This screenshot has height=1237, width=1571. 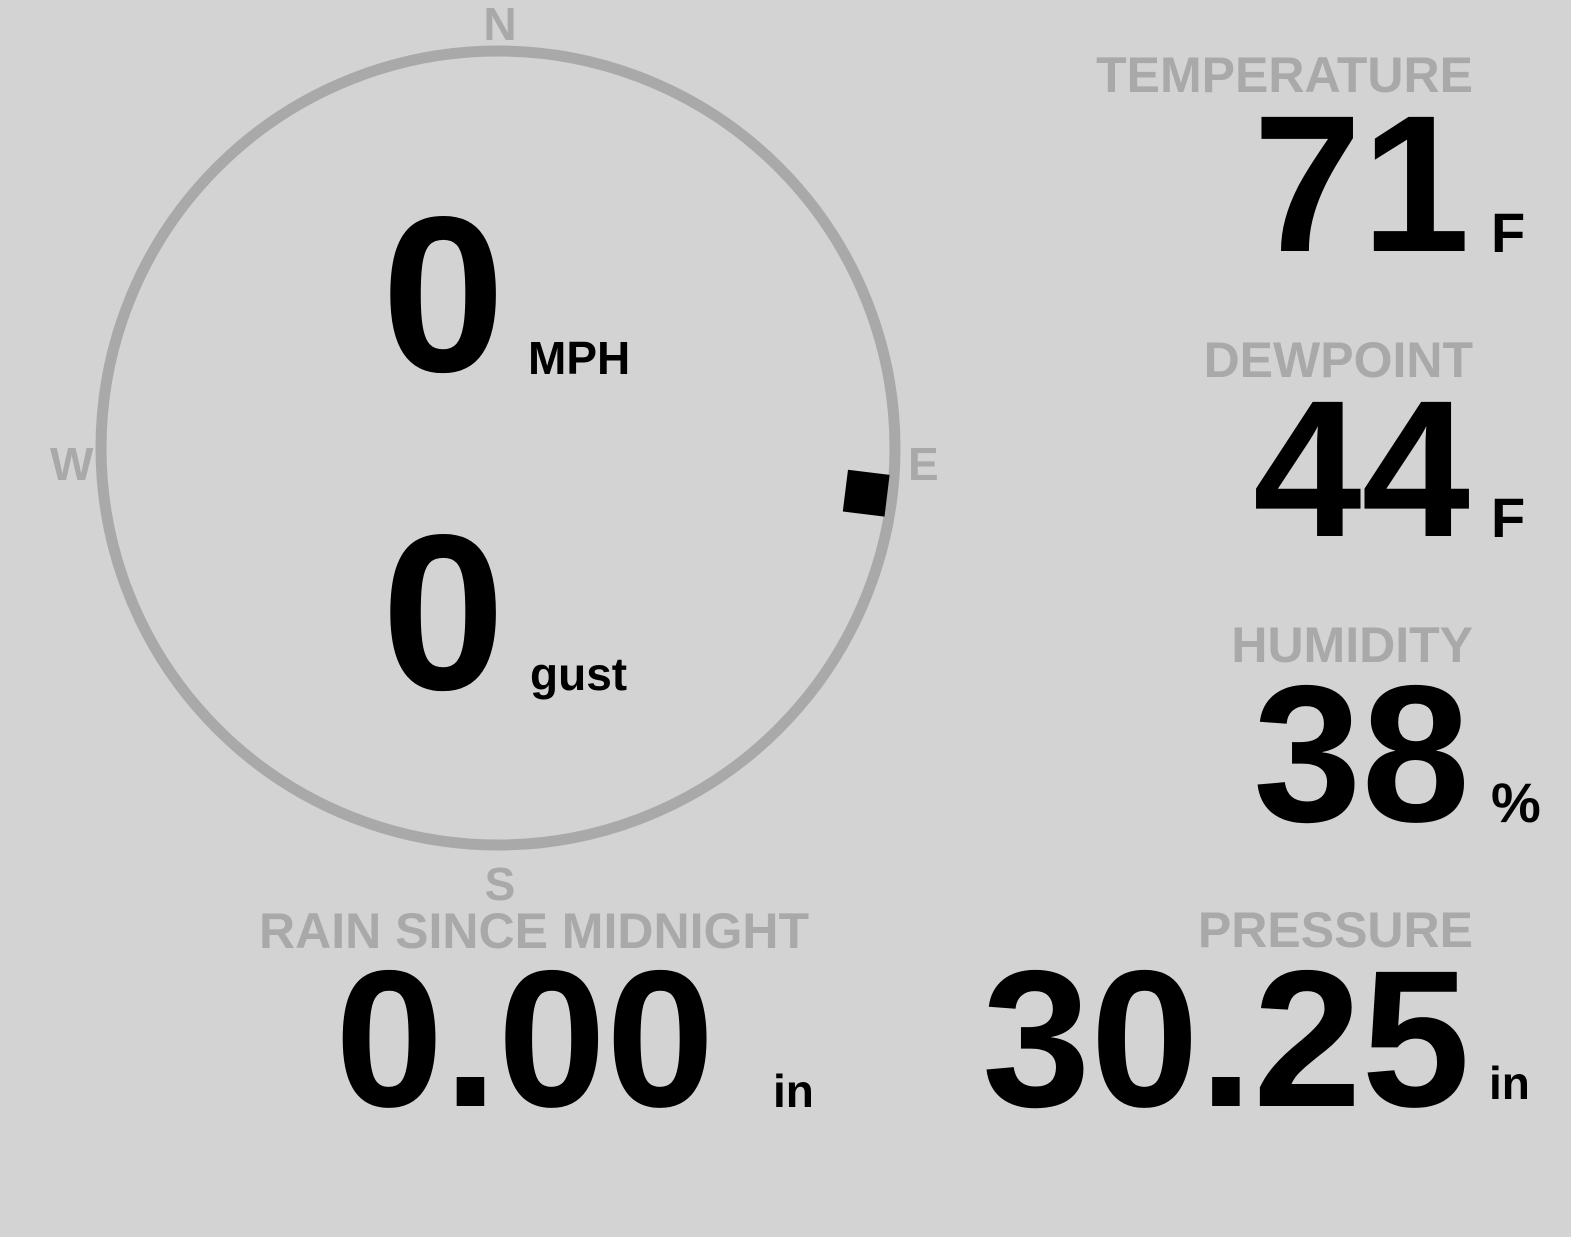 What do you see at coordinates (1361, 754) in the screenshot?
I see `humidity-value: 38` at bounding box center [1361, 754].